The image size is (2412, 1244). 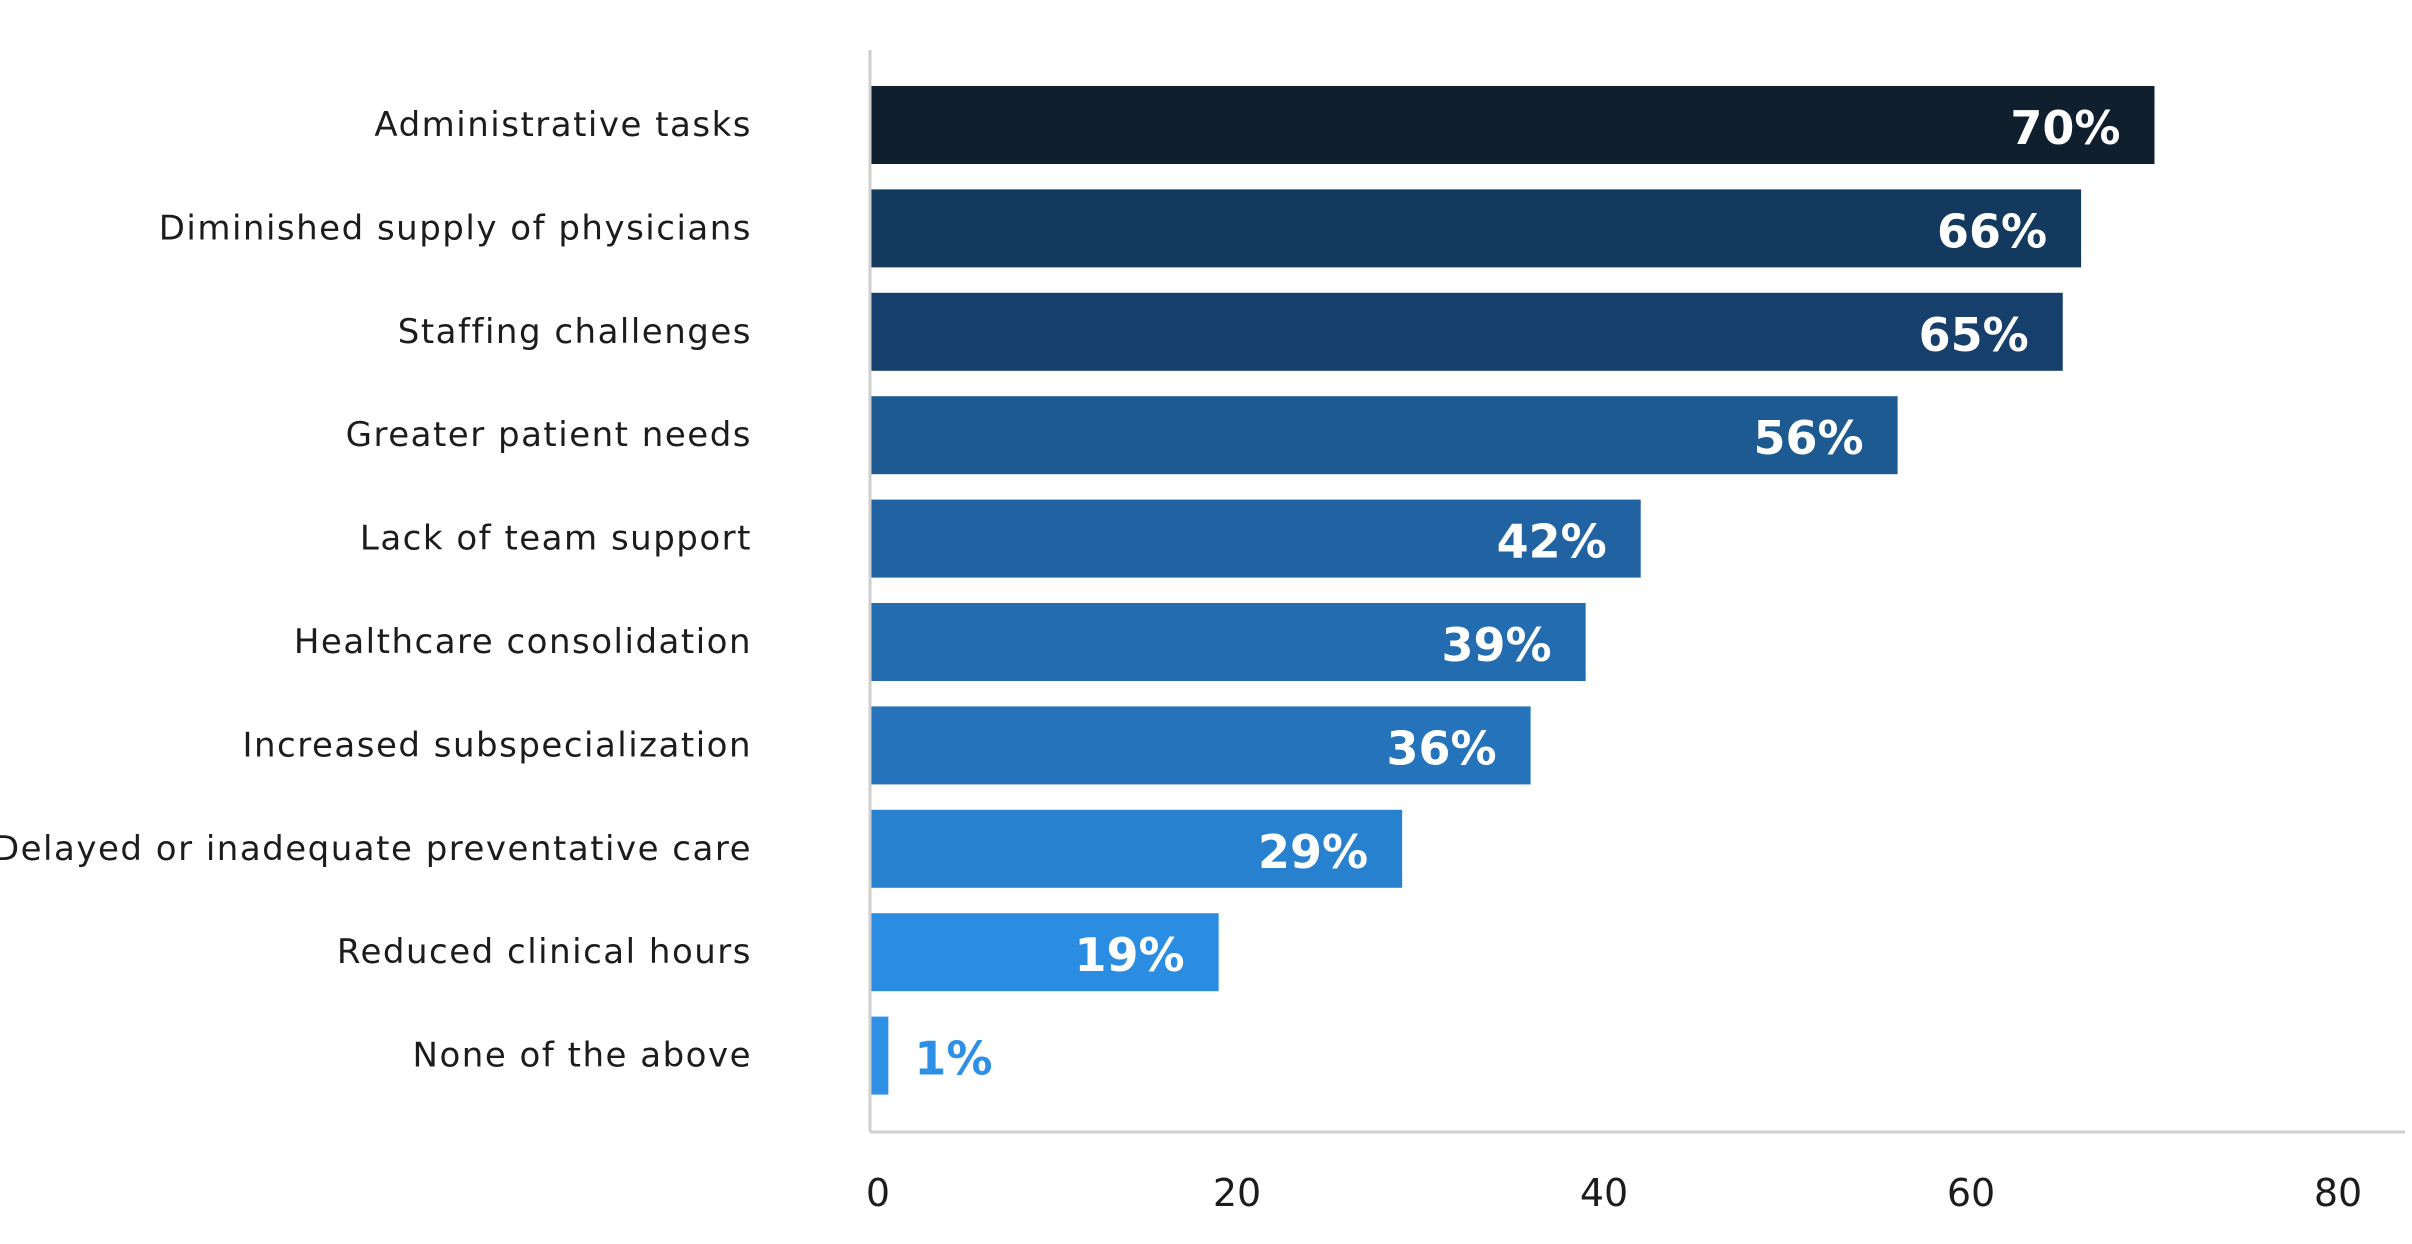 What do you see at coordinates (549, 435) in the screenshot?
I see `category-label: Greater patient needs` at bounding box center [549, 435].